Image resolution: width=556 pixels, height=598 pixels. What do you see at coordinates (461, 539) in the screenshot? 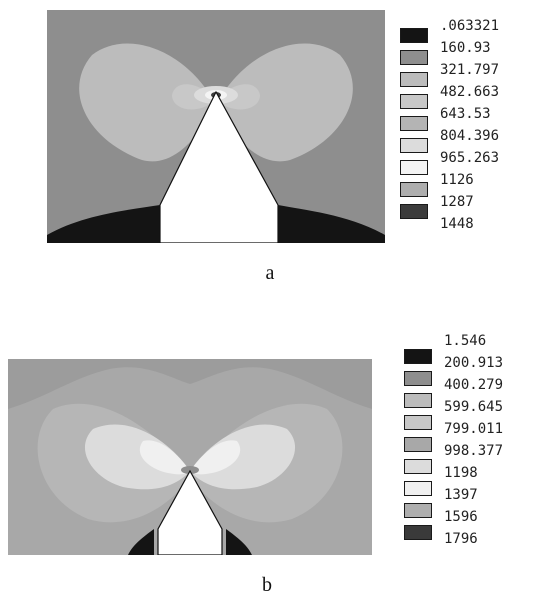
I see `legend-label: 1796` at bounding box center [461, 539].